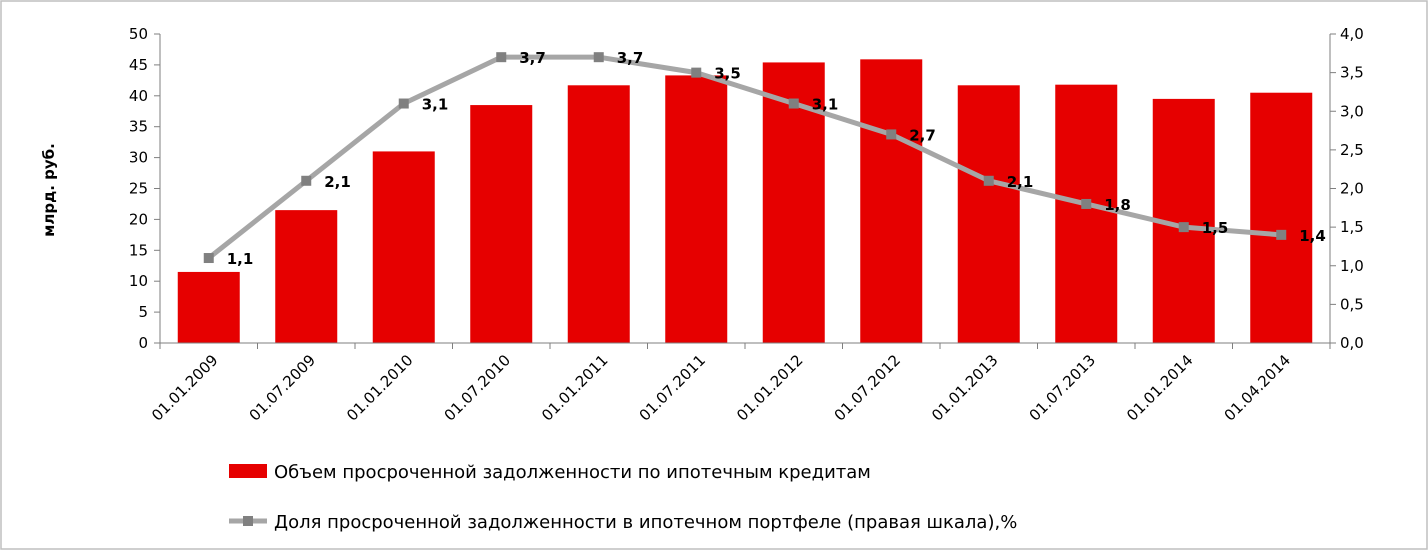  Describe the element at coordinates (532, 58) in the screenshot. I see `data-label-01.07.2010: 3,7` at that location.